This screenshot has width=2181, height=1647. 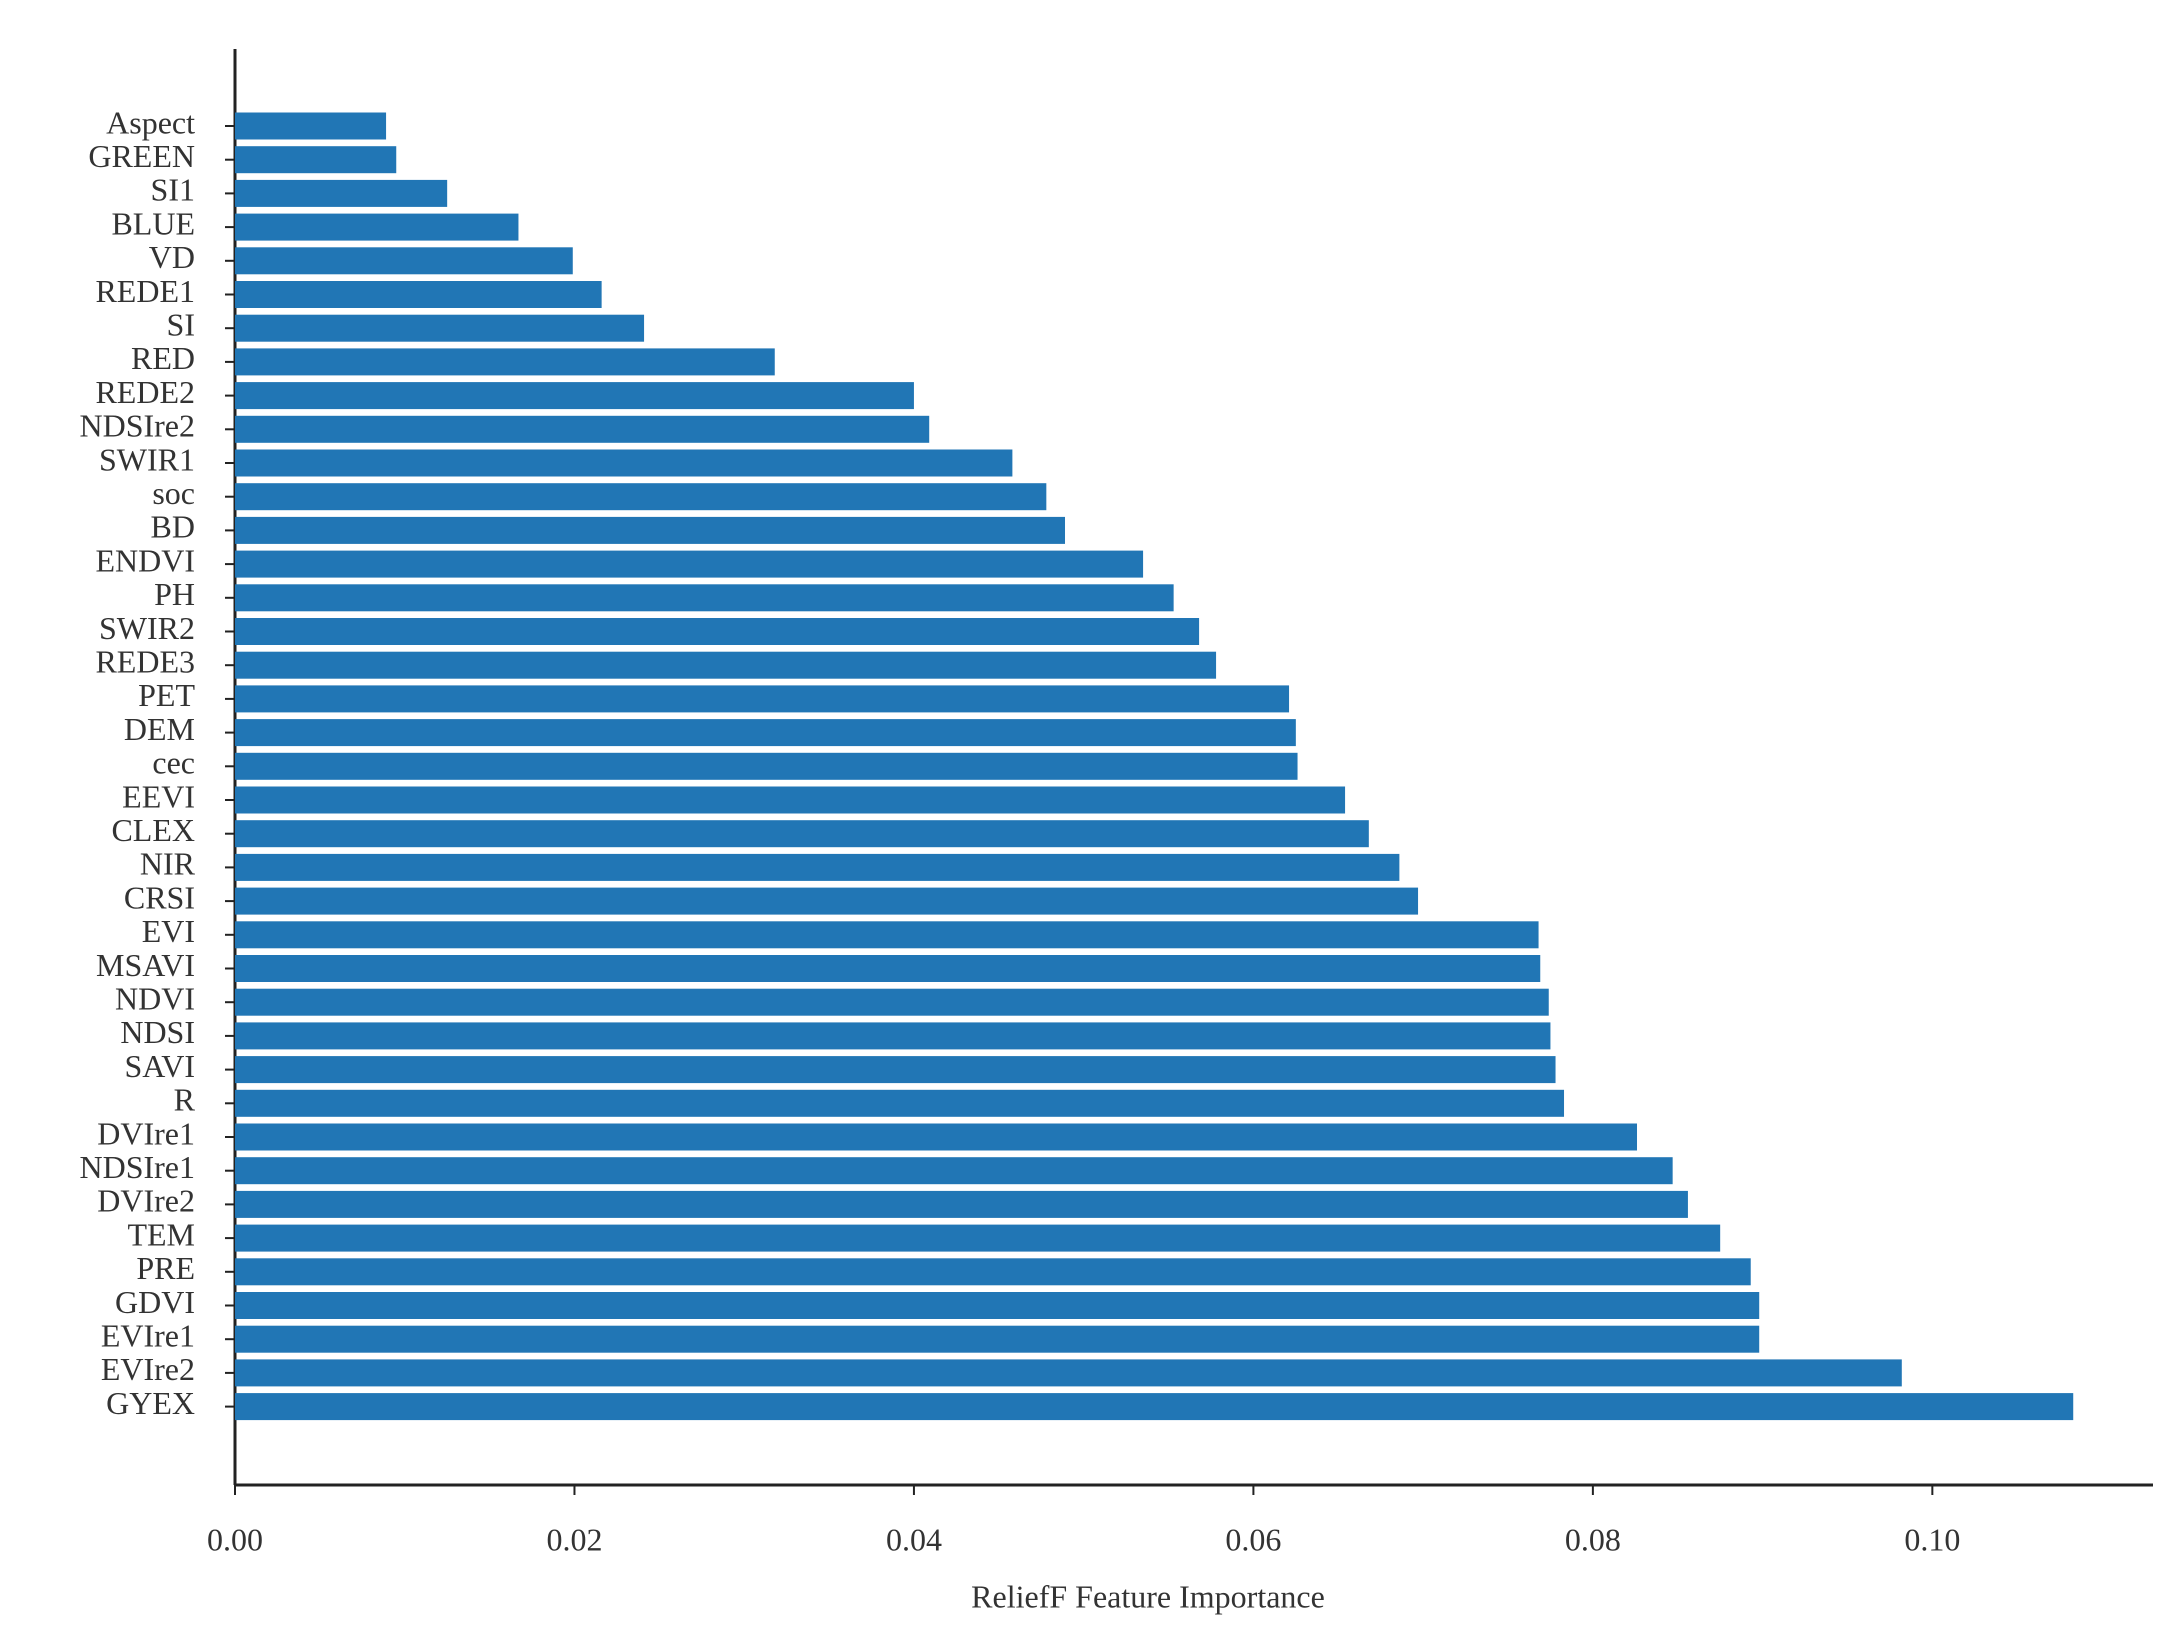 What do you see at coordinates (185, 1100) in the screenshot?
I see `y-tick-label: R` at bounding box center [185, 1100].